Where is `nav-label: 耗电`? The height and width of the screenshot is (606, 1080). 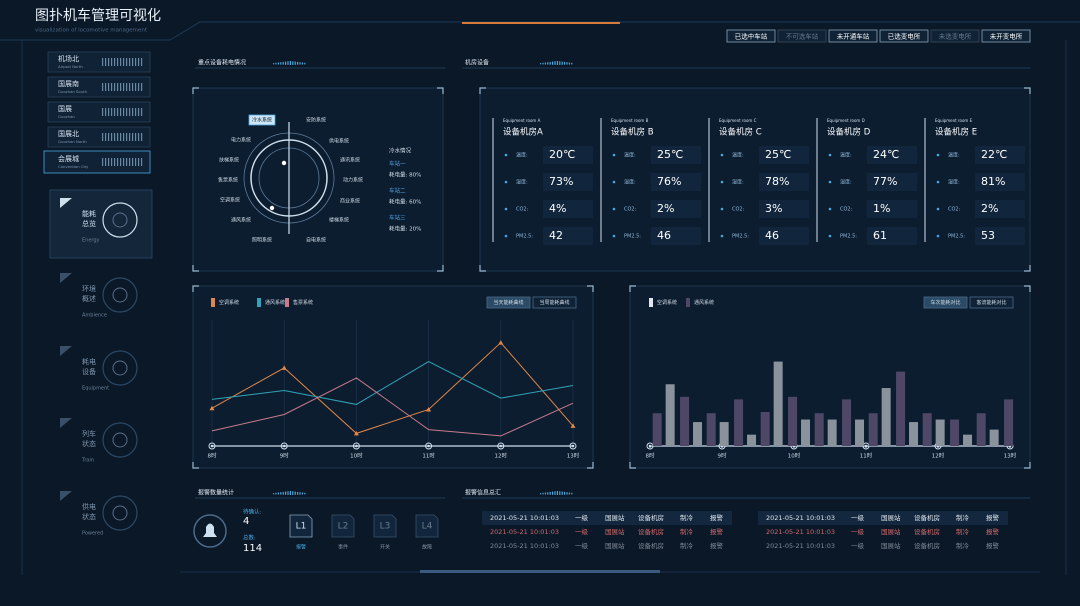
nav-label: 耗电 is located at coordinates (89, 361).